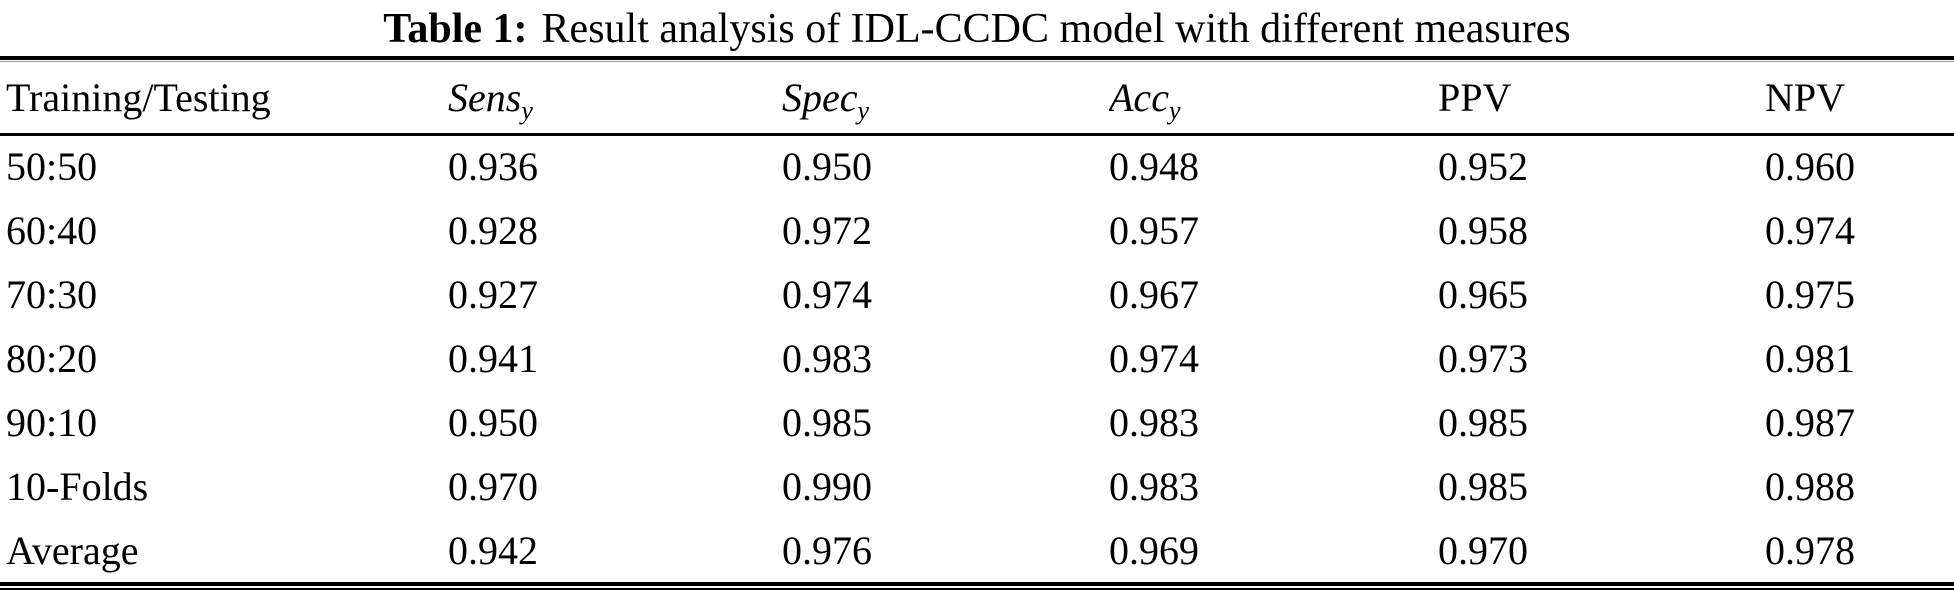 The width and height of the screenshot is (1954, 593). What do you see at coordinates (52, 167) in the screenshot?
I see `row-label-cell: 50:50` at bounding box center [52, 167].